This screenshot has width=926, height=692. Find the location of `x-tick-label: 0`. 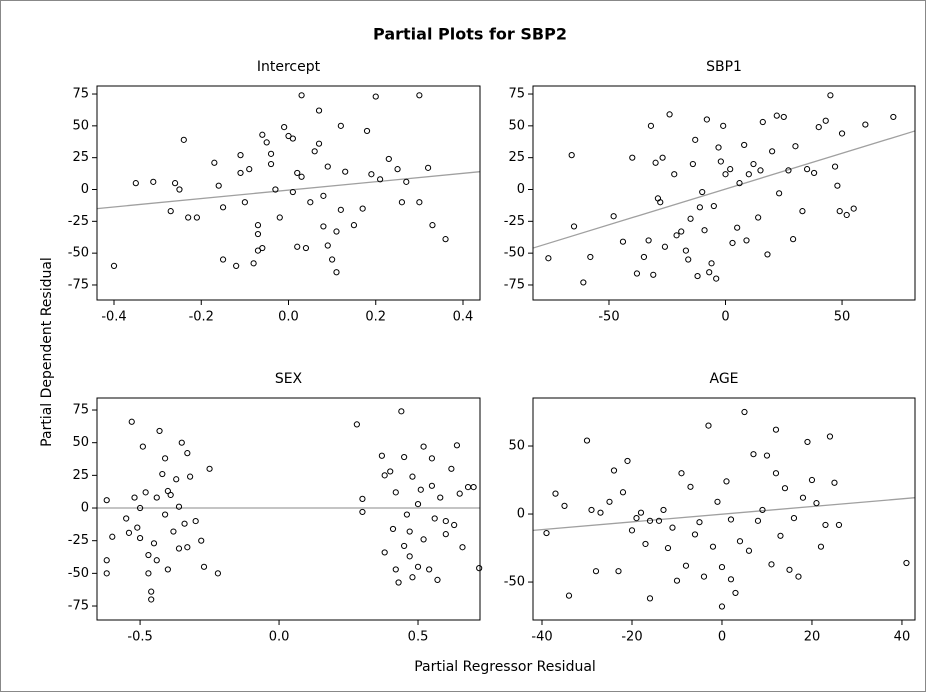

x-tick-label: 0 is located at coordinates (722, 637).